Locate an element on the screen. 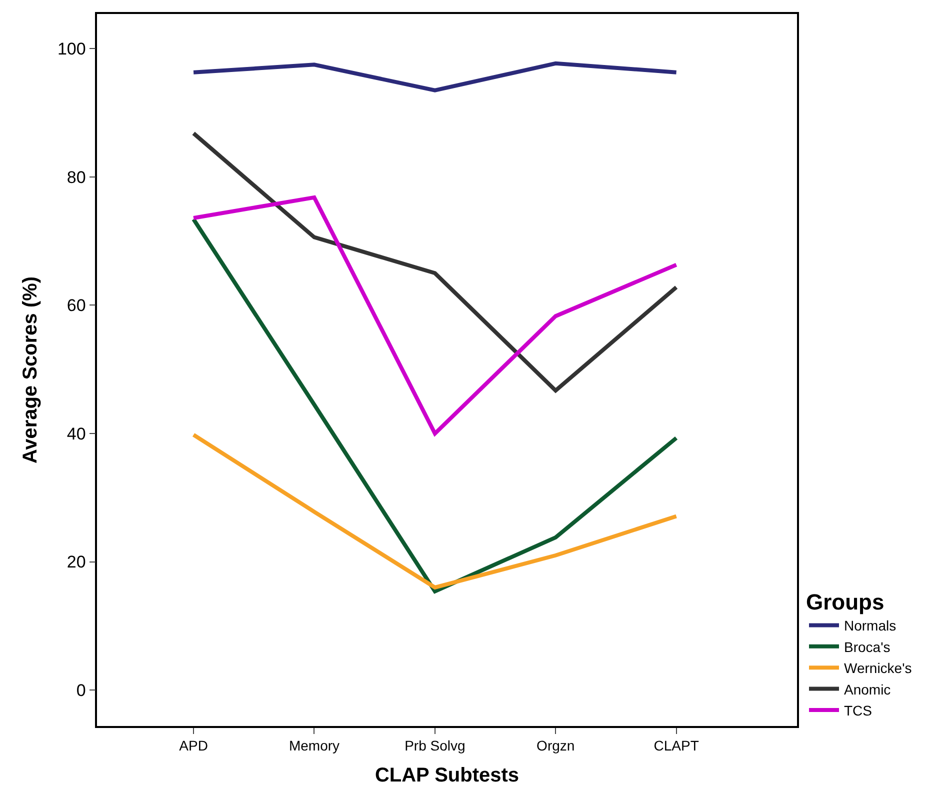 The image size is (932, 798). x-axis-title: CLAP Subtests is located at coordinates (447, 775).